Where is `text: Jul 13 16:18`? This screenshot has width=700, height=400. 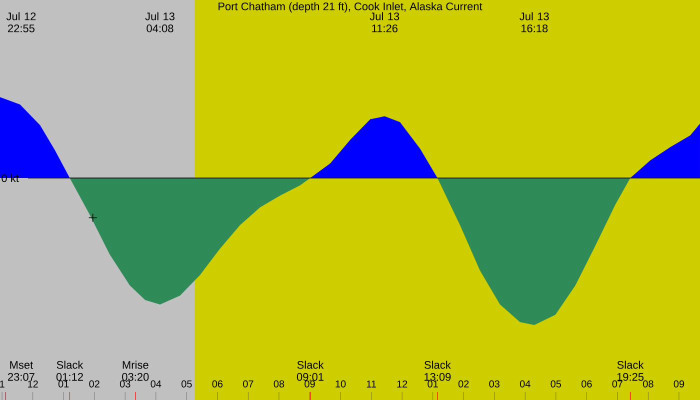
text: Jul 13 16:18 is located at coordinates (534, 22).